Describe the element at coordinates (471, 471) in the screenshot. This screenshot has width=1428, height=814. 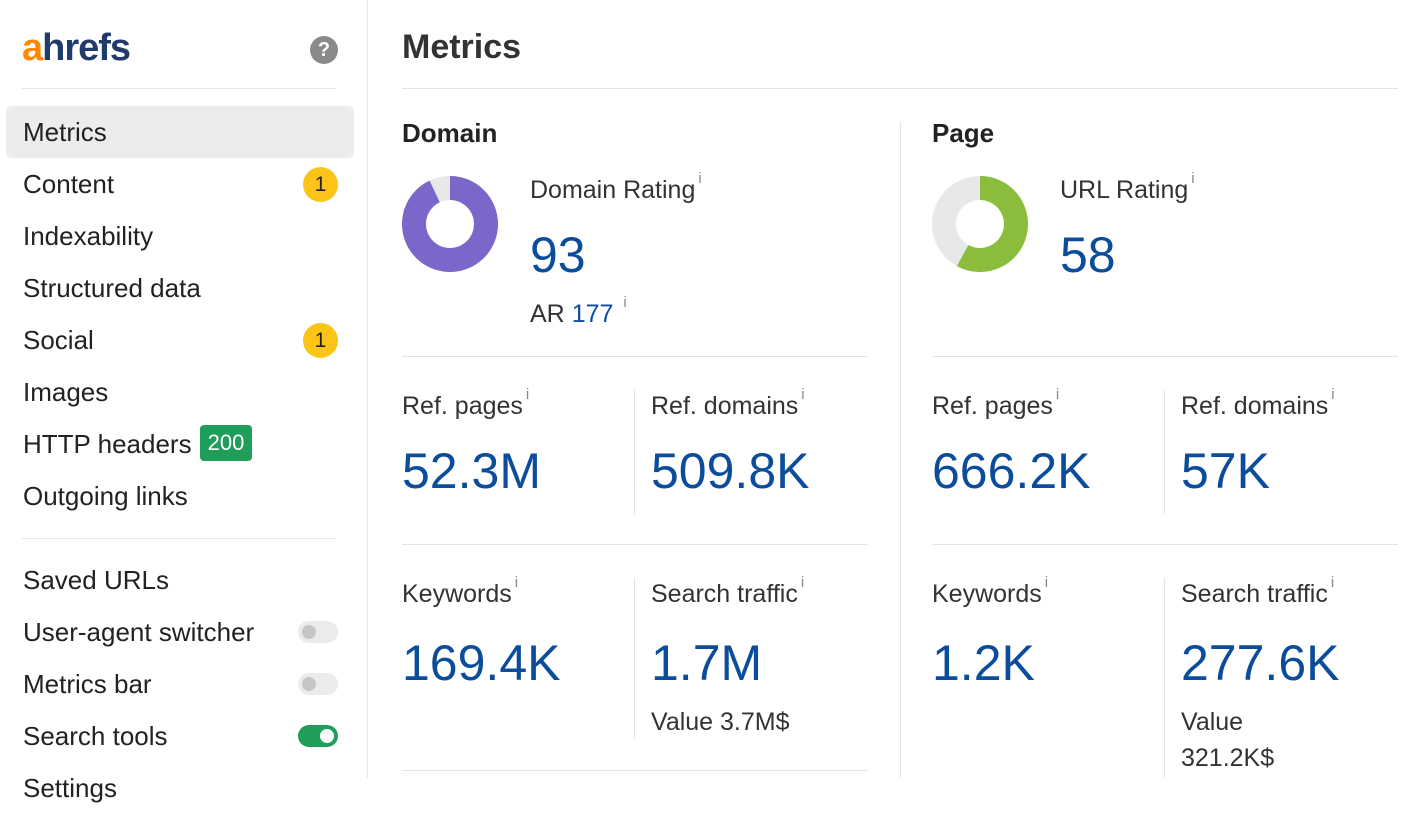
I see `domain-ref-pages-value: 52.3M` at that location.